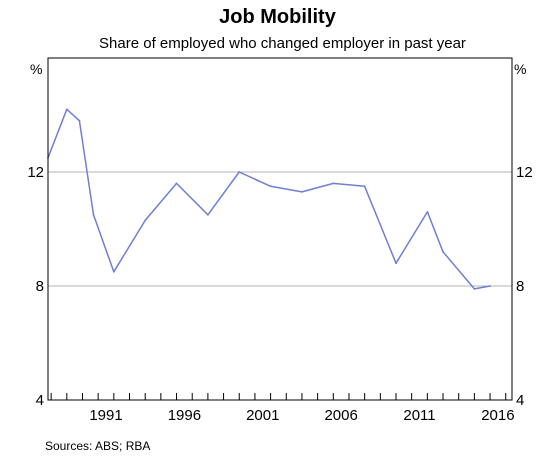 The image size is (555, 470). Describe the element at coordinates (105, 415) in the screenshot. I see `x-tick-1991: 1991` at that location.